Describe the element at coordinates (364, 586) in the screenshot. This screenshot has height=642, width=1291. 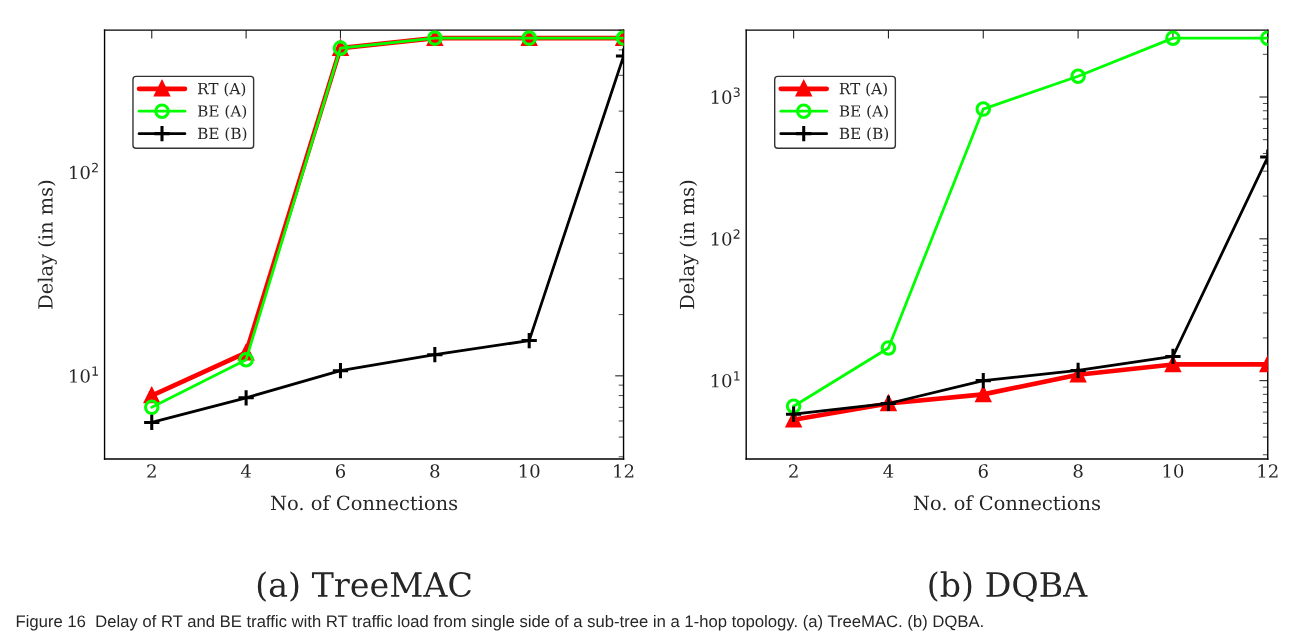
I see `text: (a) TreeMAC` at that location.